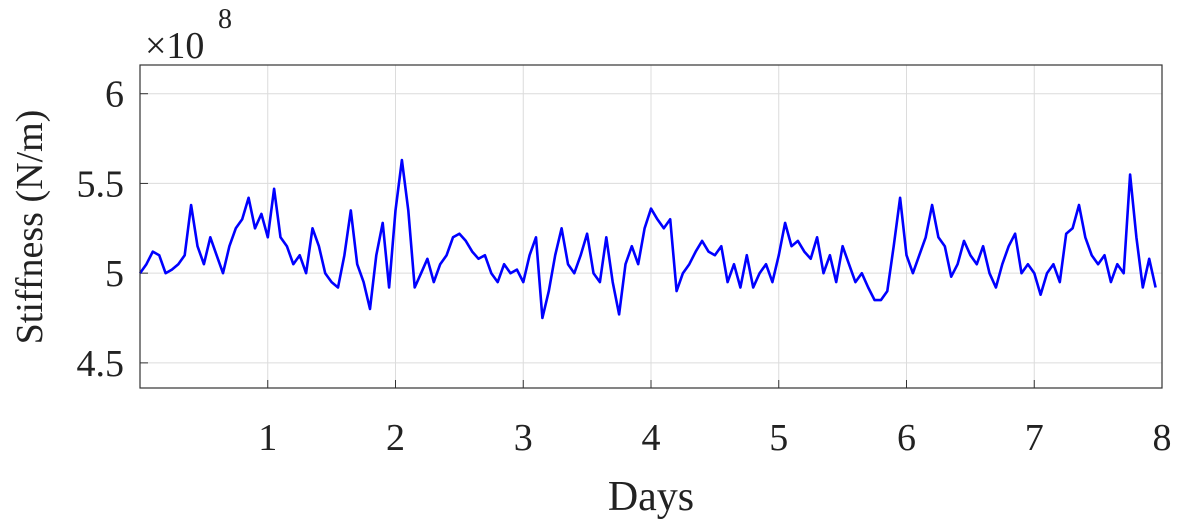 The image size is (1190, 529). Describe the element at coordinates (30, 227) in the screenshot. I see `y-axis-label: Stiffness (N/m)` at that location.